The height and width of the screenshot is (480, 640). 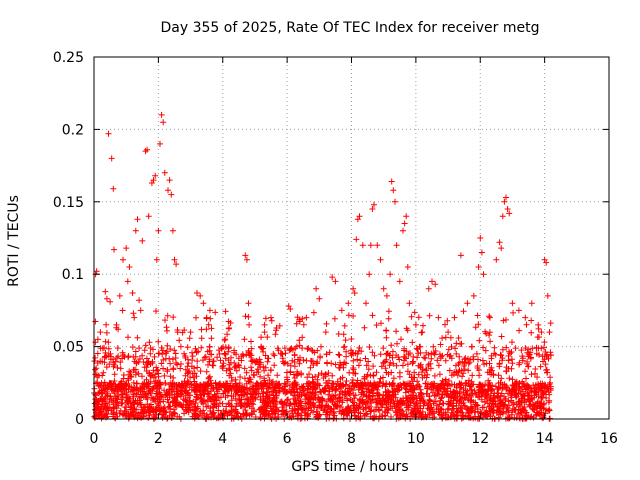 What do you see at coordinates (222, 439) in the screenshot?
I see `x-tick-label: 4` at bounding box center [222, 439].